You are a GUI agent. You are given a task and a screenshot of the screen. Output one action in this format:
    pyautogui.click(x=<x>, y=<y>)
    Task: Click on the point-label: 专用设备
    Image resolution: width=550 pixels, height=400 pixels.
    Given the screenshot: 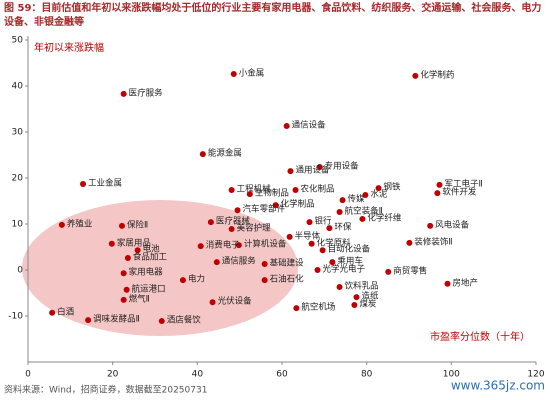 What is the action you would take?
    pyautogui.click(x=342, y=165)
    